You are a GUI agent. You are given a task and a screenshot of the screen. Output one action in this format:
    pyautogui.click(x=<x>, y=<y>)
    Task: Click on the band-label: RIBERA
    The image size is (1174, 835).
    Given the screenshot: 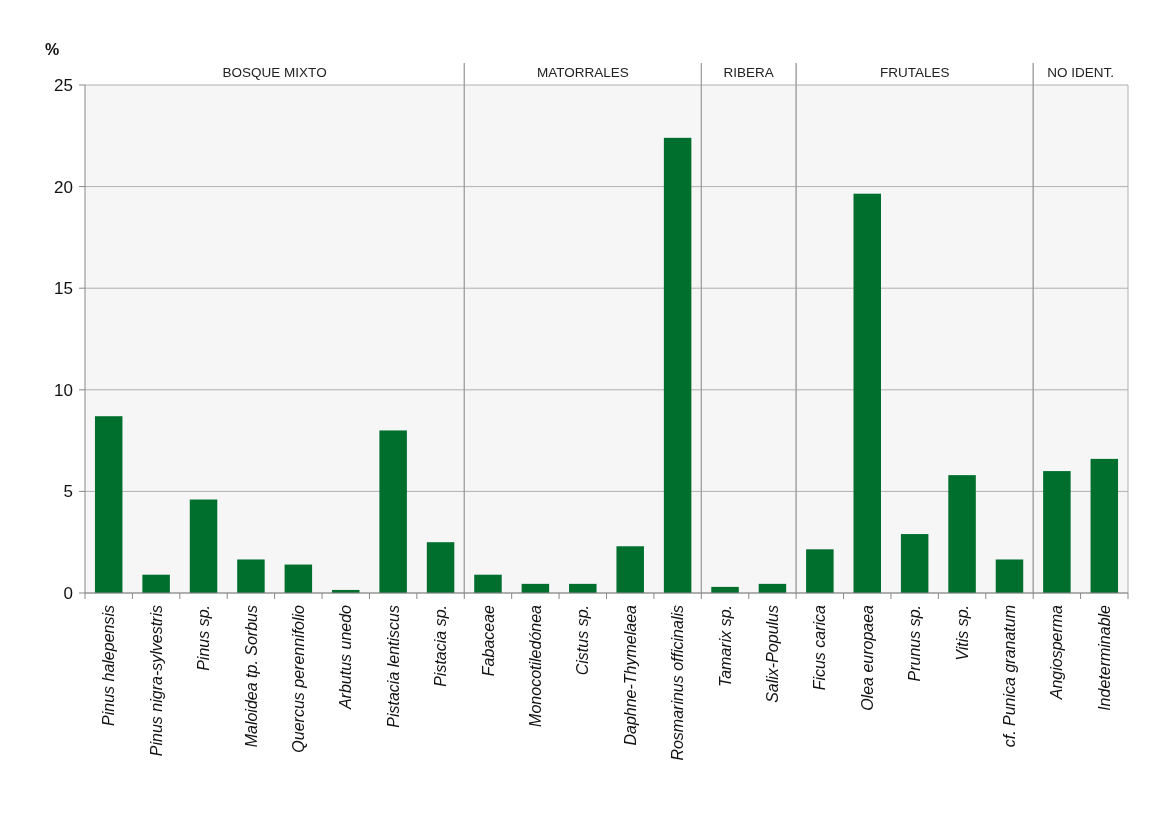 What is the action you would take?
    pyautogui.click(x=748, y=72)
    